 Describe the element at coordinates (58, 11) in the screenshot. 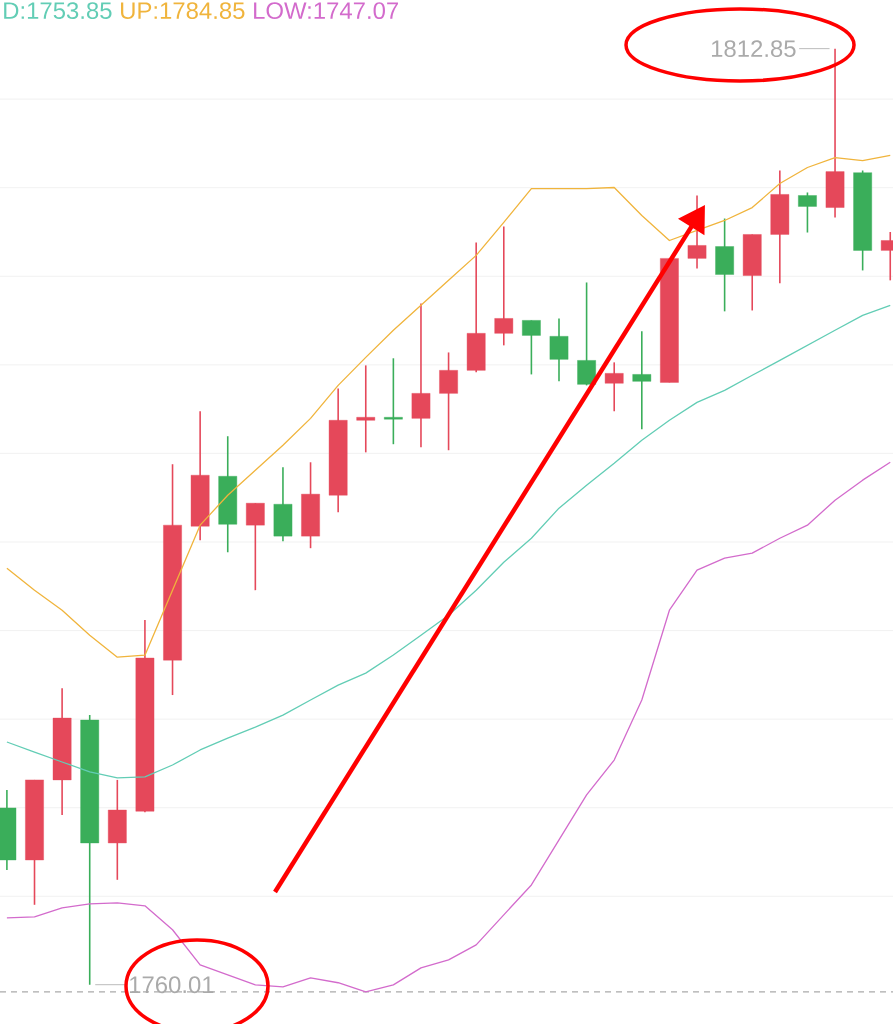

I see `text: D:1753.85` at that location.